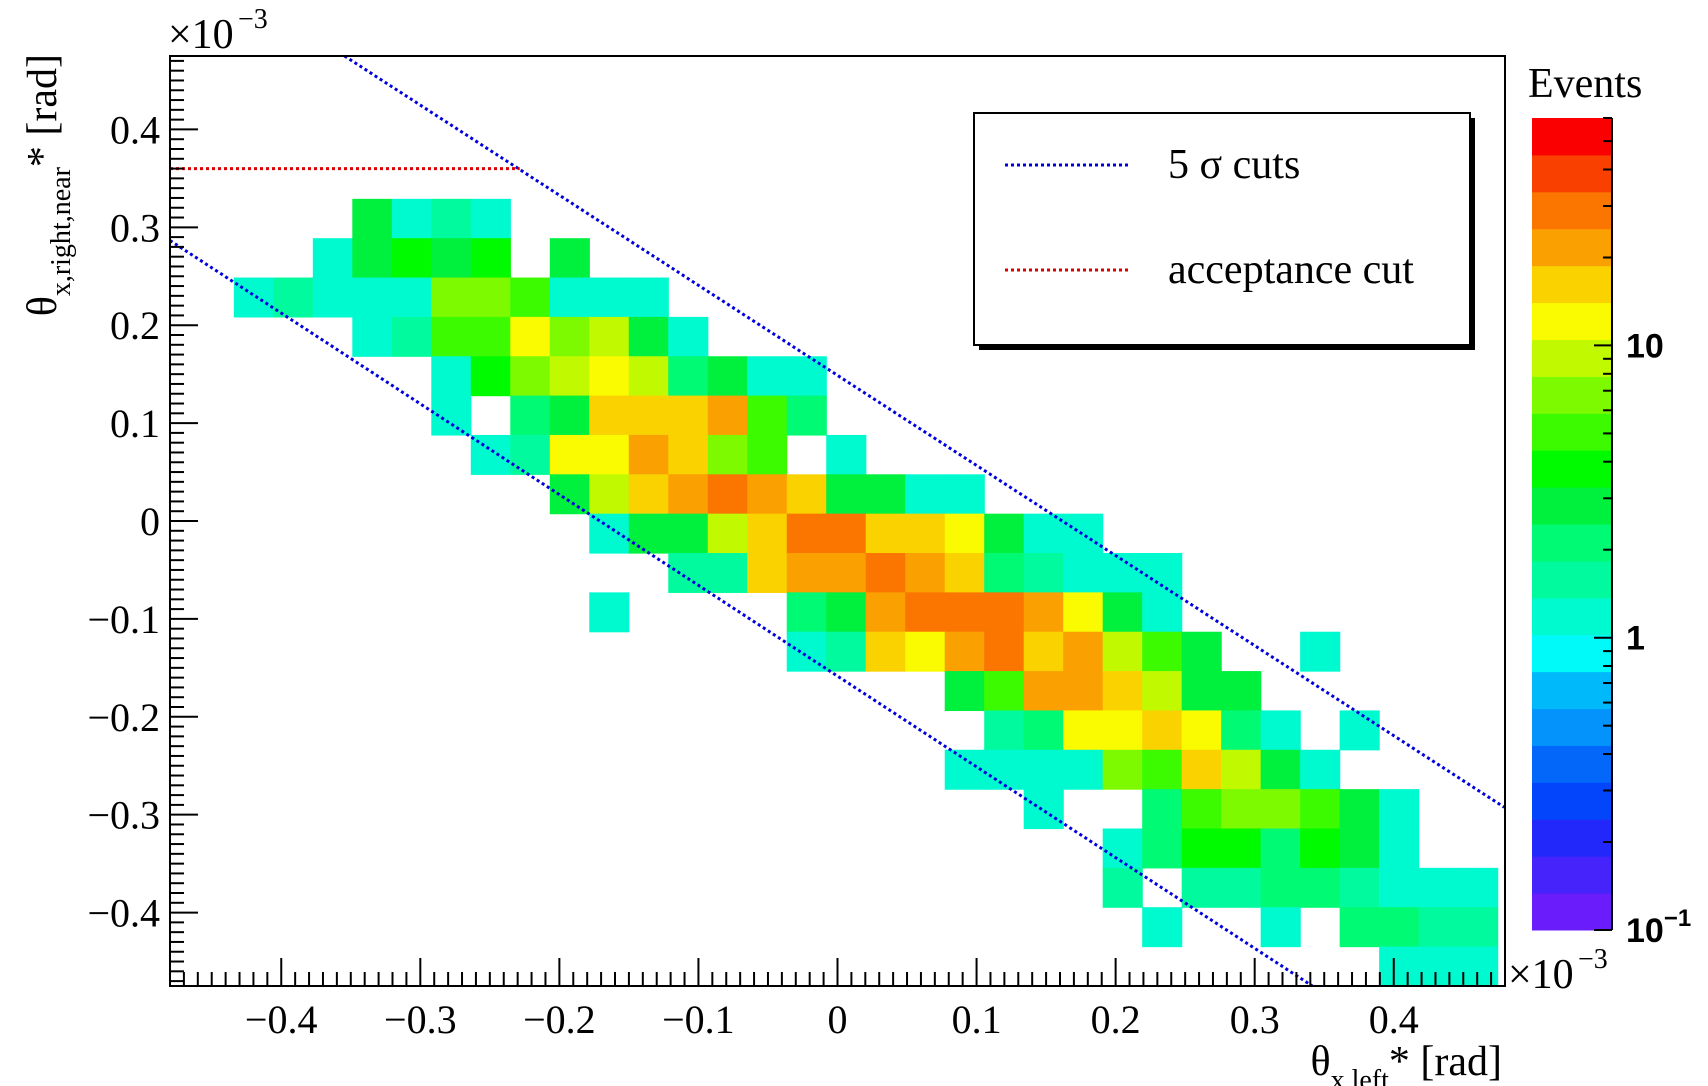 This screenshot has width=1708, height=1086. I want to click on y-tick-label: −0.3, so click(123, 815).